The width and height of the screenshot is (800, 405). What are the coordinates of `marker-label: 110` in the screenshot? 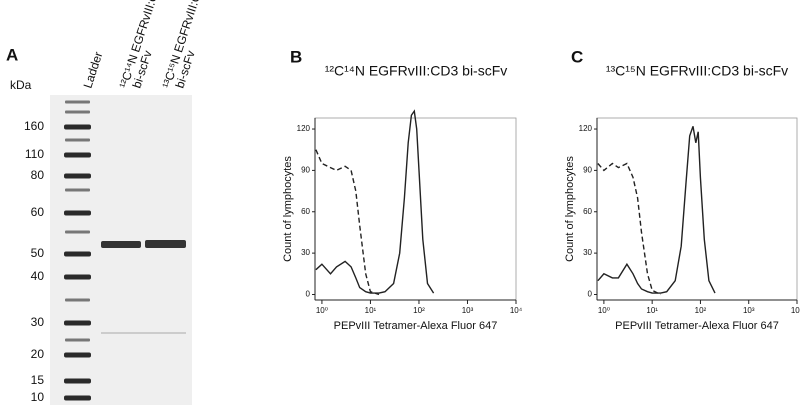 It's located at (34, 154).